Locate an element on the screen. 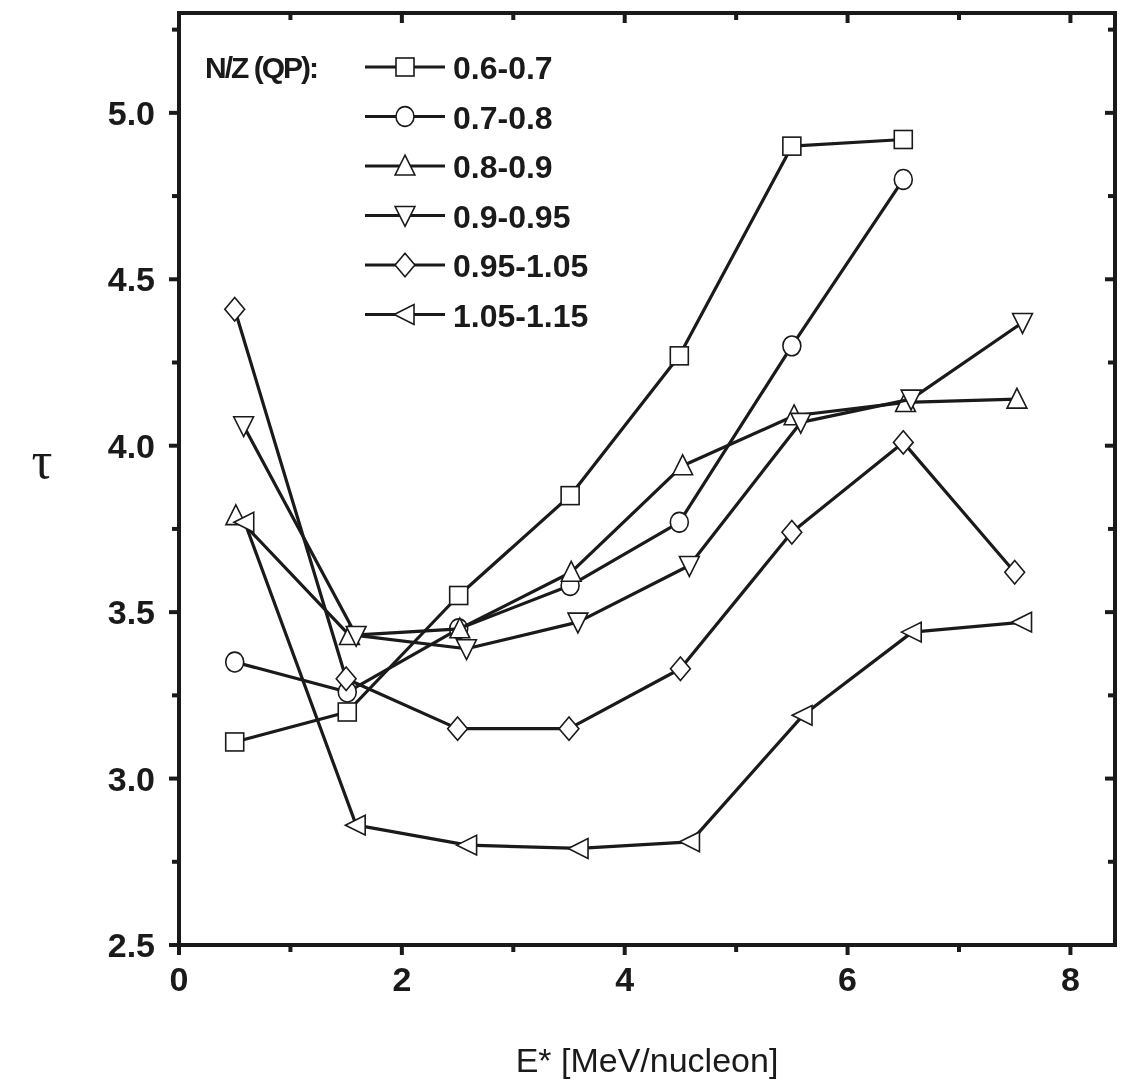 The width and height of the screenshot is (1131, 1088). x-tick-label: 6 is located at coordinates (848, 979).